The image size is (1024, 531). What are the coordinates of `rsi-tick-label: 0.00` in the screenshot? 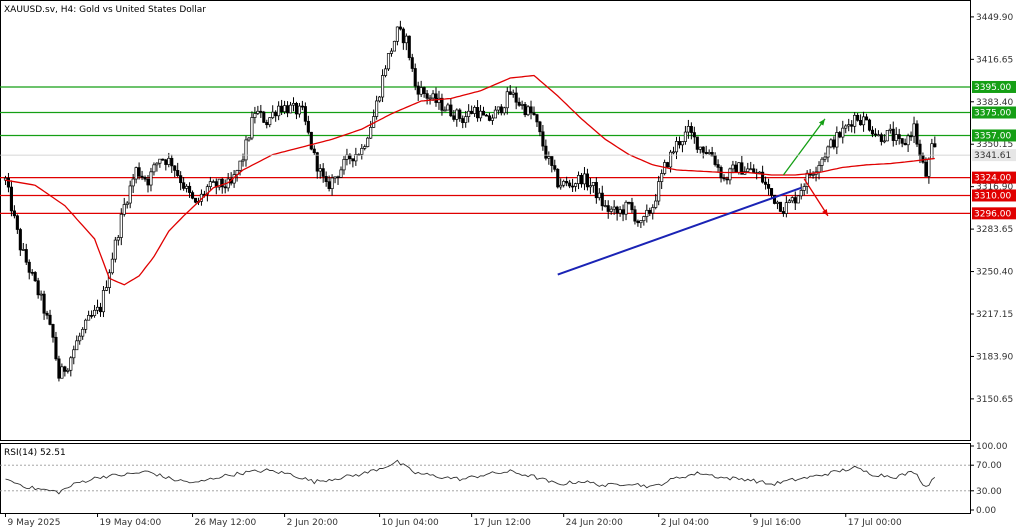 It's located at (986, 511).